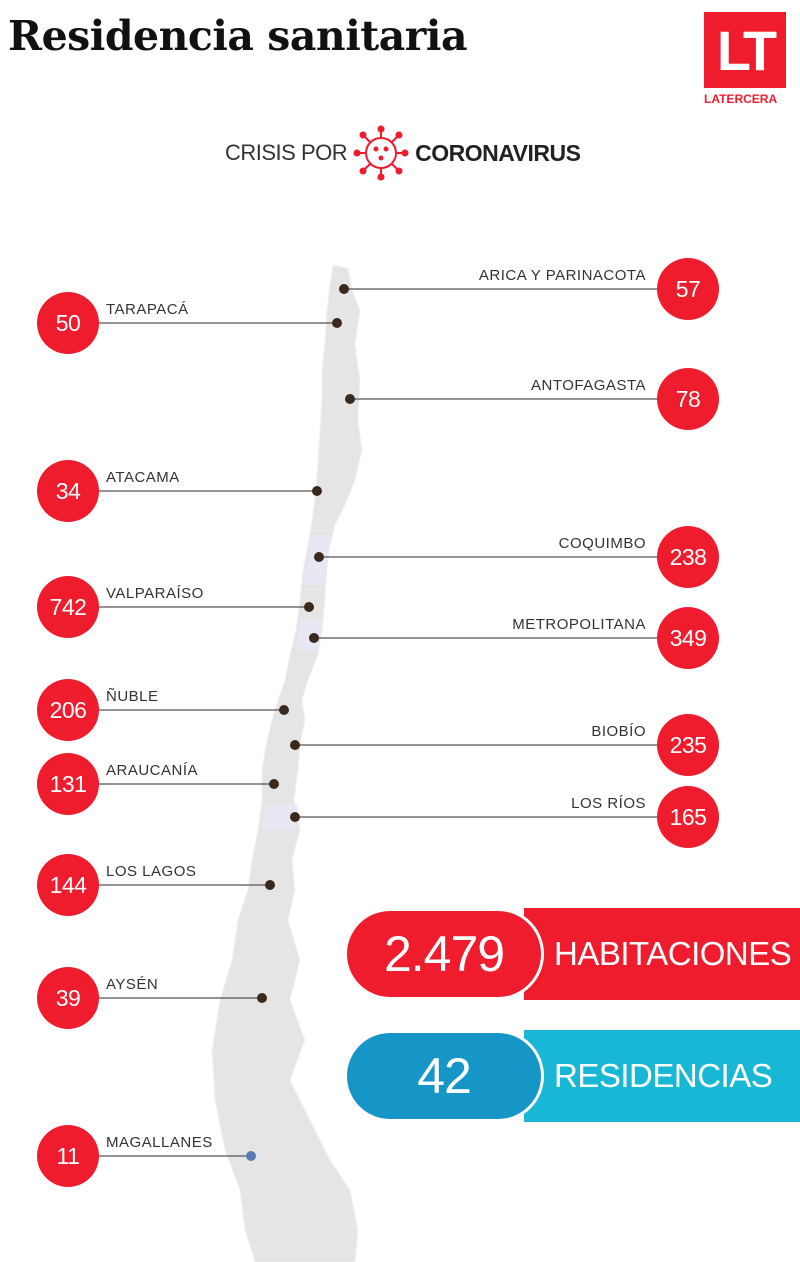 The height and width of the screenshot is (1262, 800). Describe the element at coordinates (147, 309) in the screenshot. I see `region-label-tarapaca: TARAPACÁ` at that location.